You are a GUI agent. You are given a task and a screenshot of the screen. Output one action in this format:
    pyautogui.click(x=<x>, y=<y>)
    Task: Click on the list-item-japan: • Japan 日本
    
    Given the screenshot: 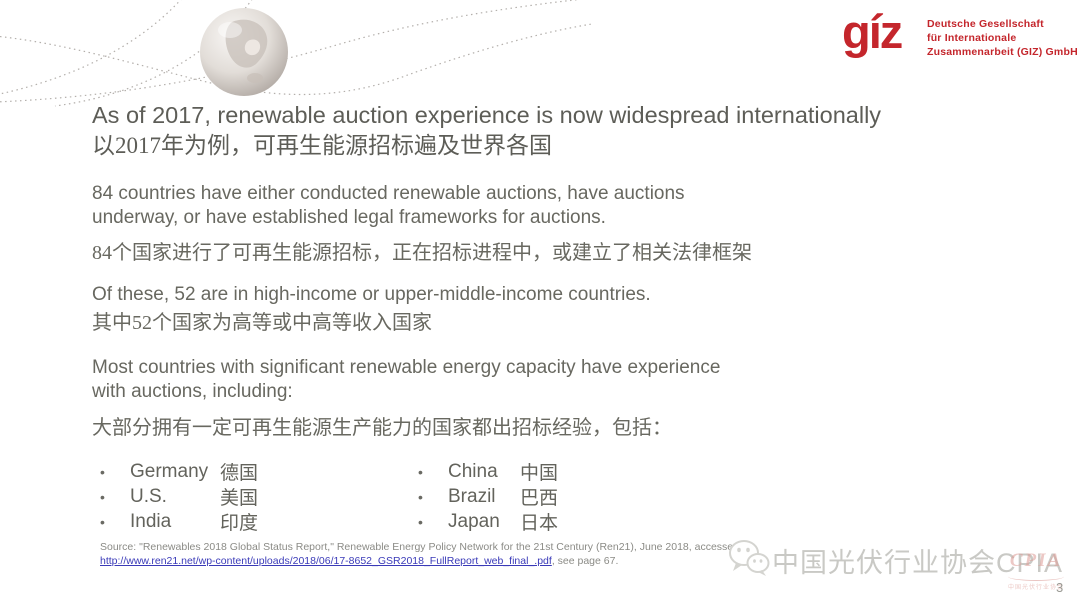 What is the action you would take?
    pyautogui.click(x=488, y=522)
    